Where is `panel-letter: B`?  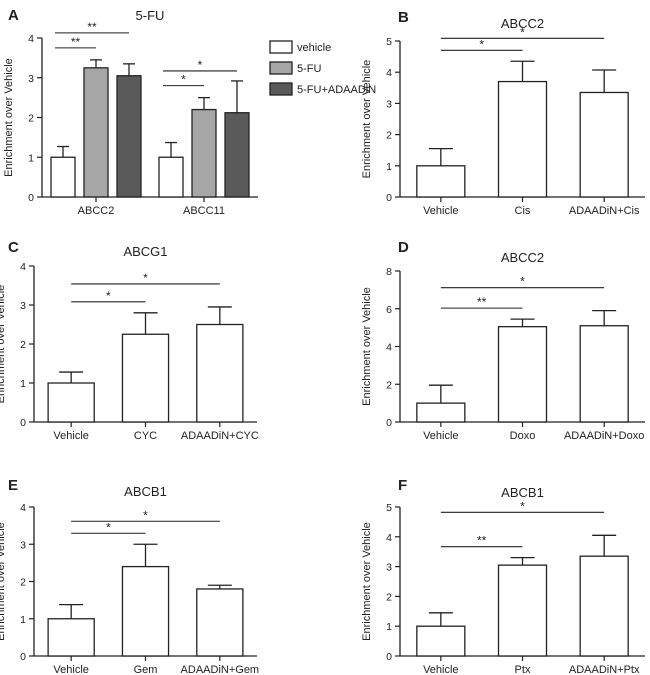
panel-letter: B is located at coordinates (403, 17).